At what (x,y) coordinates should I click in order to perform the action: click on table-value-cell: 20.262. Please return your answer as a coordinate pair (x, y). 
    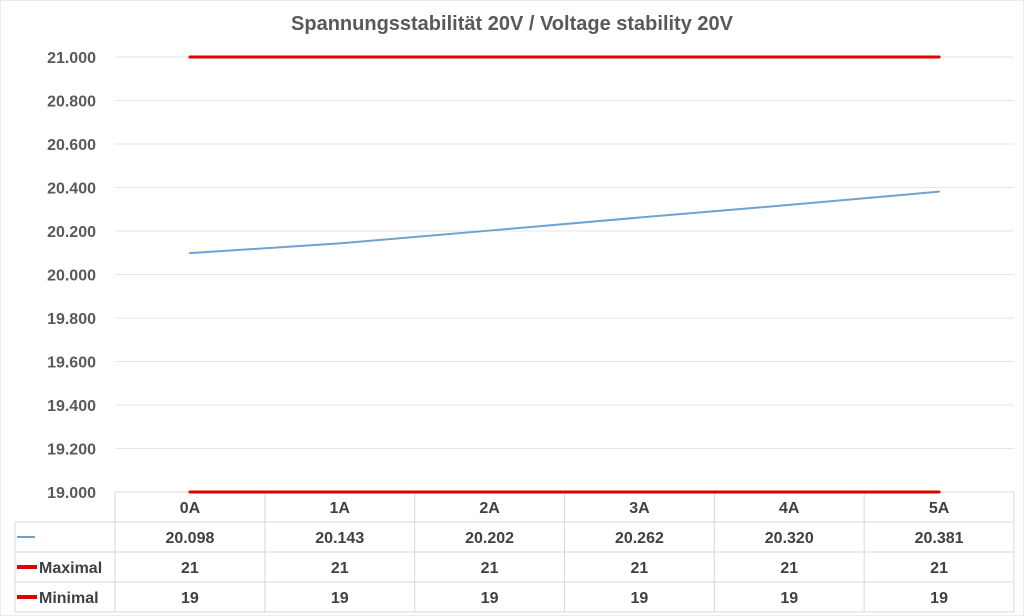
    Looking at the image, I should click on (639, 538).